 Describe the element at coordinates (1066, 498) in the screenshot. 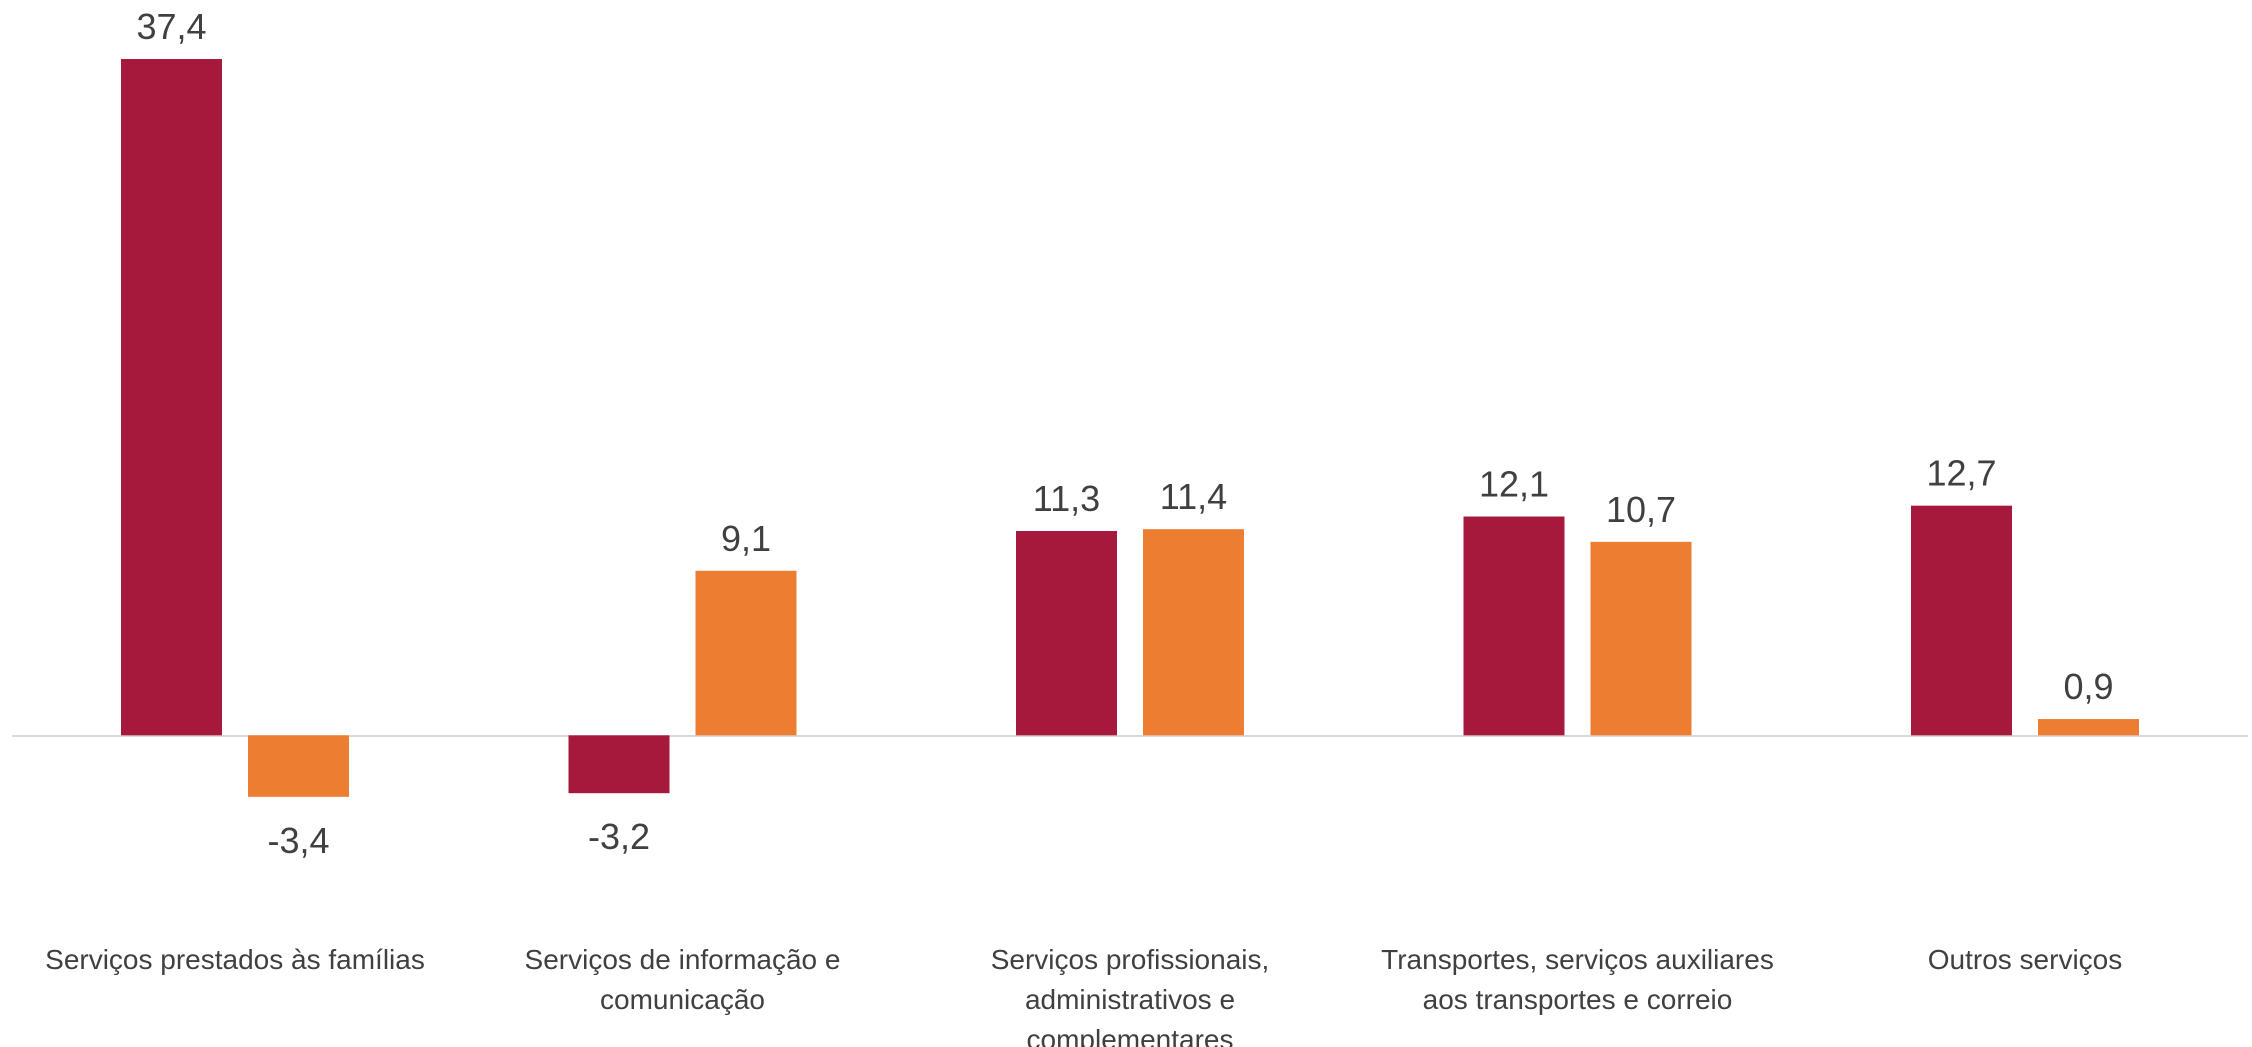

I see `data-label: 11,3` at that location.